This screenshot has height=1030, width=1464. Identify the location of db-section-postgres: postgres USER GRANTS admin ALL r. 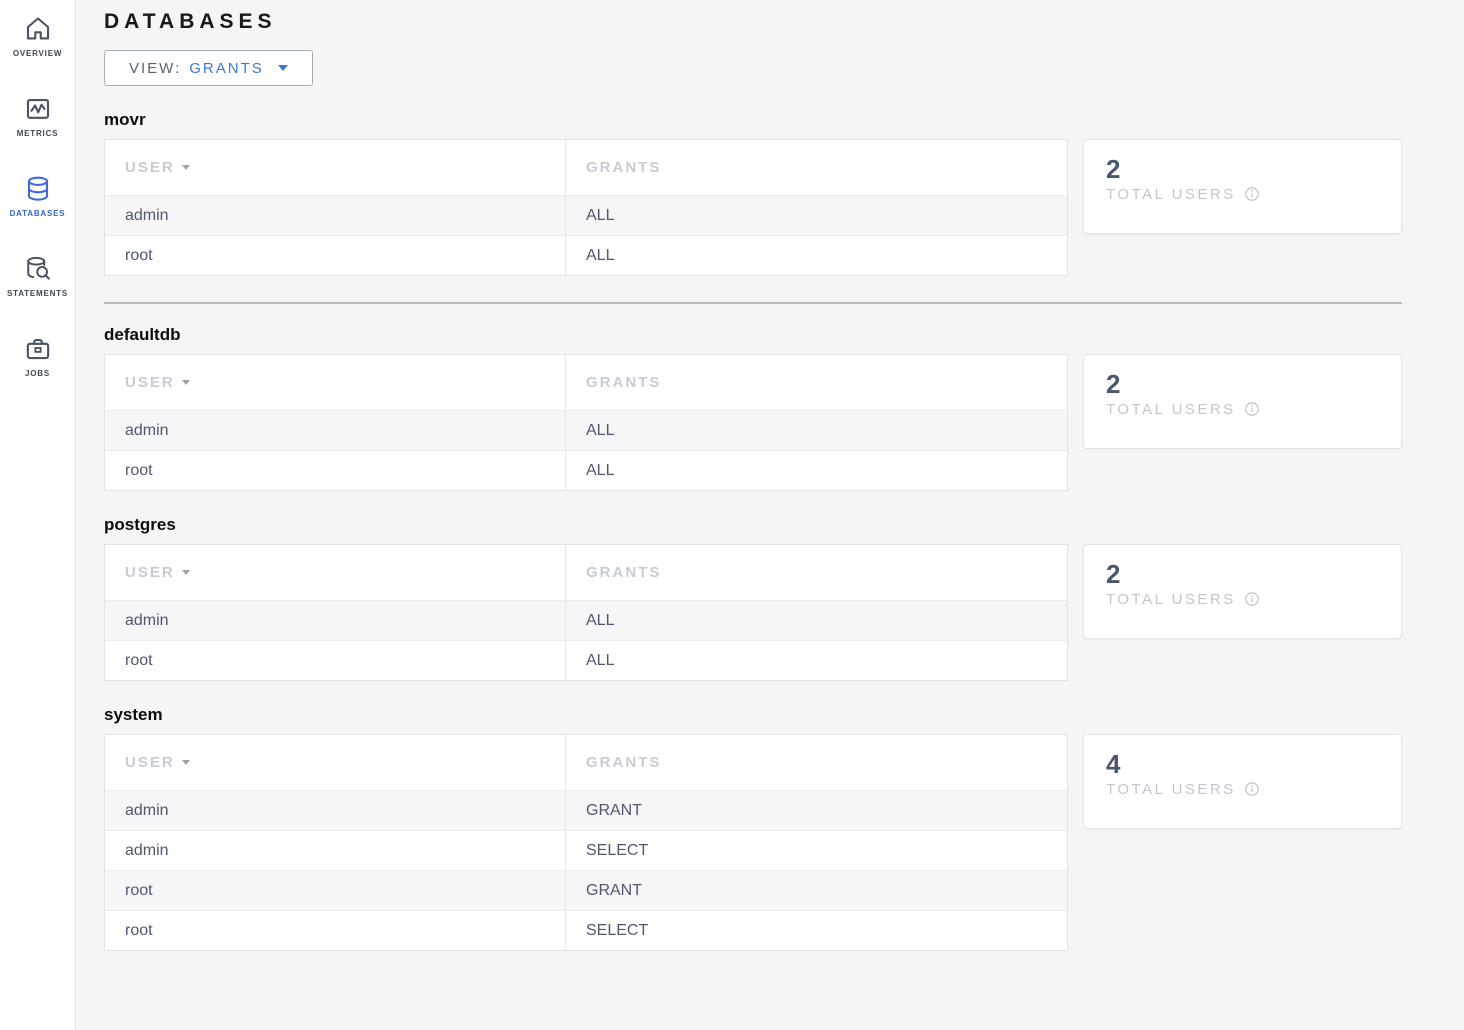
(753, 598).